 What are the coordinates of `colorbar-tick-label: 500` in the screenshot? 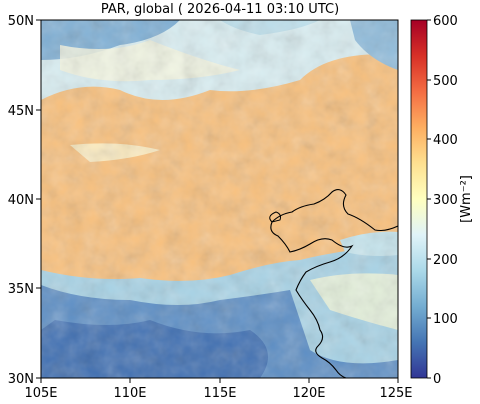 It's located at (445, 81).